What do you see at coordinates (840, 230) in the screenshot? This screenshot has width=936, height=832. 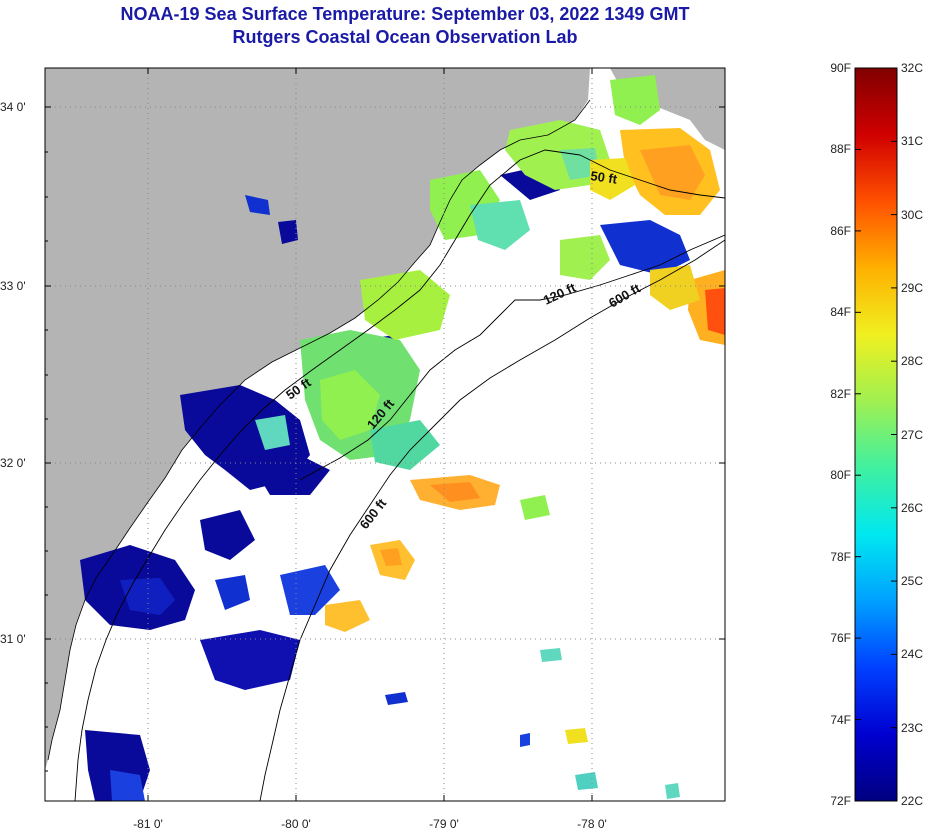 I see `colorbar-f-label: 86F` at bounding box center [840, 230].